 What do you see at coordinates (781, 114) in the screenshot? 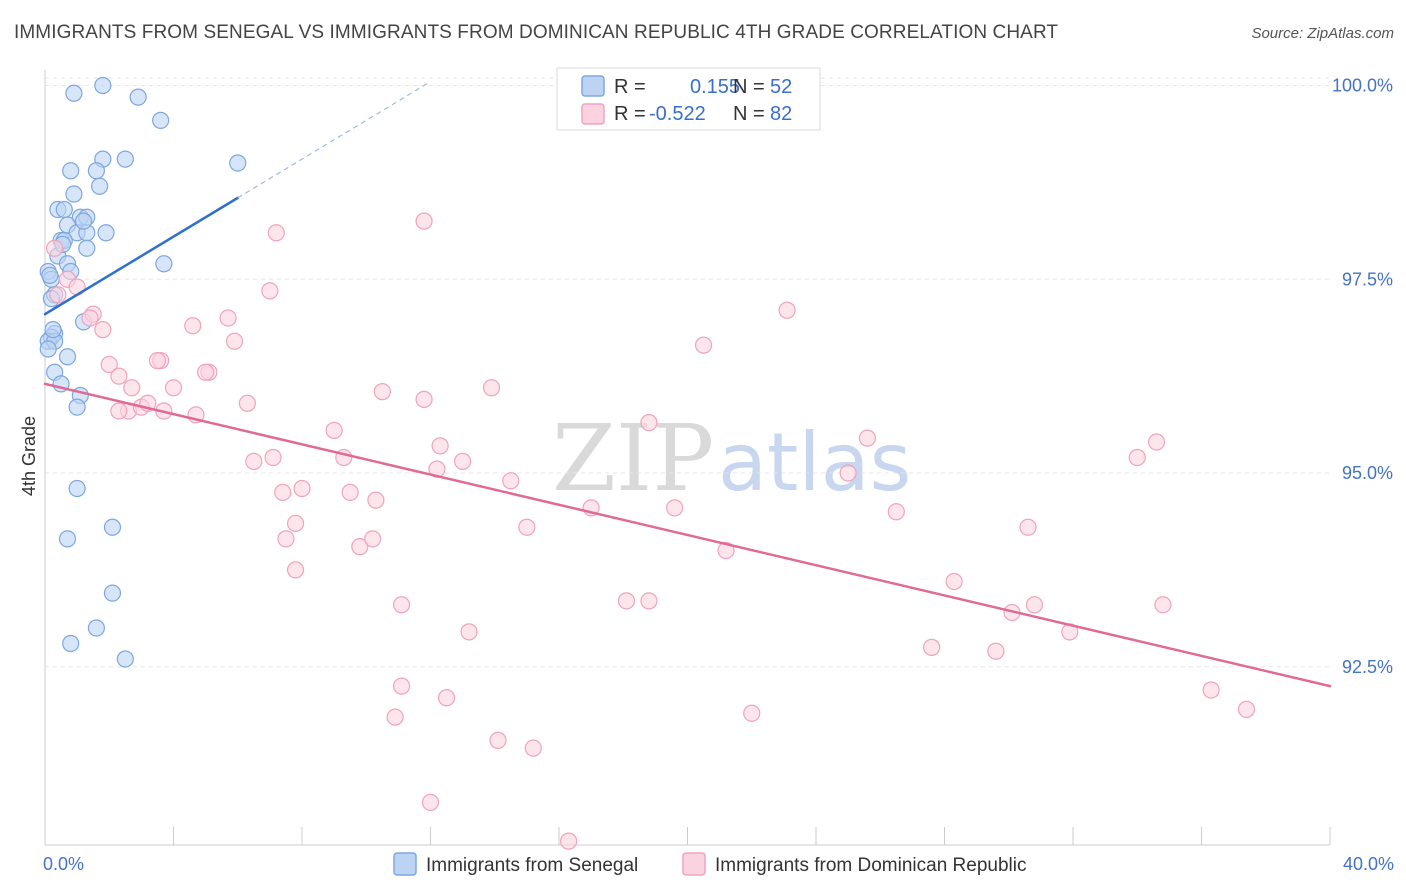
I see `legend-n-value-dominican: 82` at bounding box center [781, 114].